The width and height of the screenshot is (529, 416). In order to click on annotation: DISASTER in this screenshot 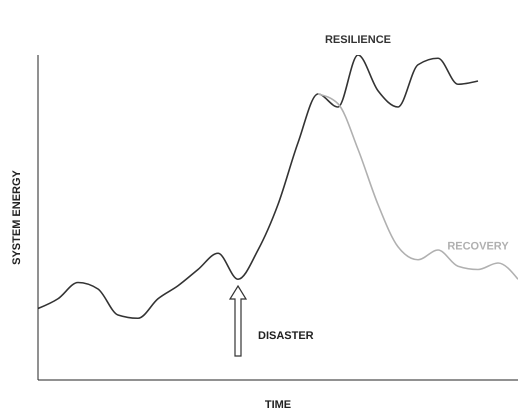, I will do `click(286, 336)`.